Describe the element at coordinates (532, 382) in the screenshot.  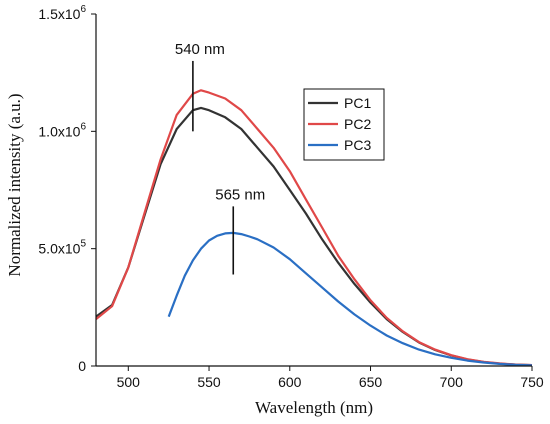
I see `x-tick-label-750: 750` at that location.